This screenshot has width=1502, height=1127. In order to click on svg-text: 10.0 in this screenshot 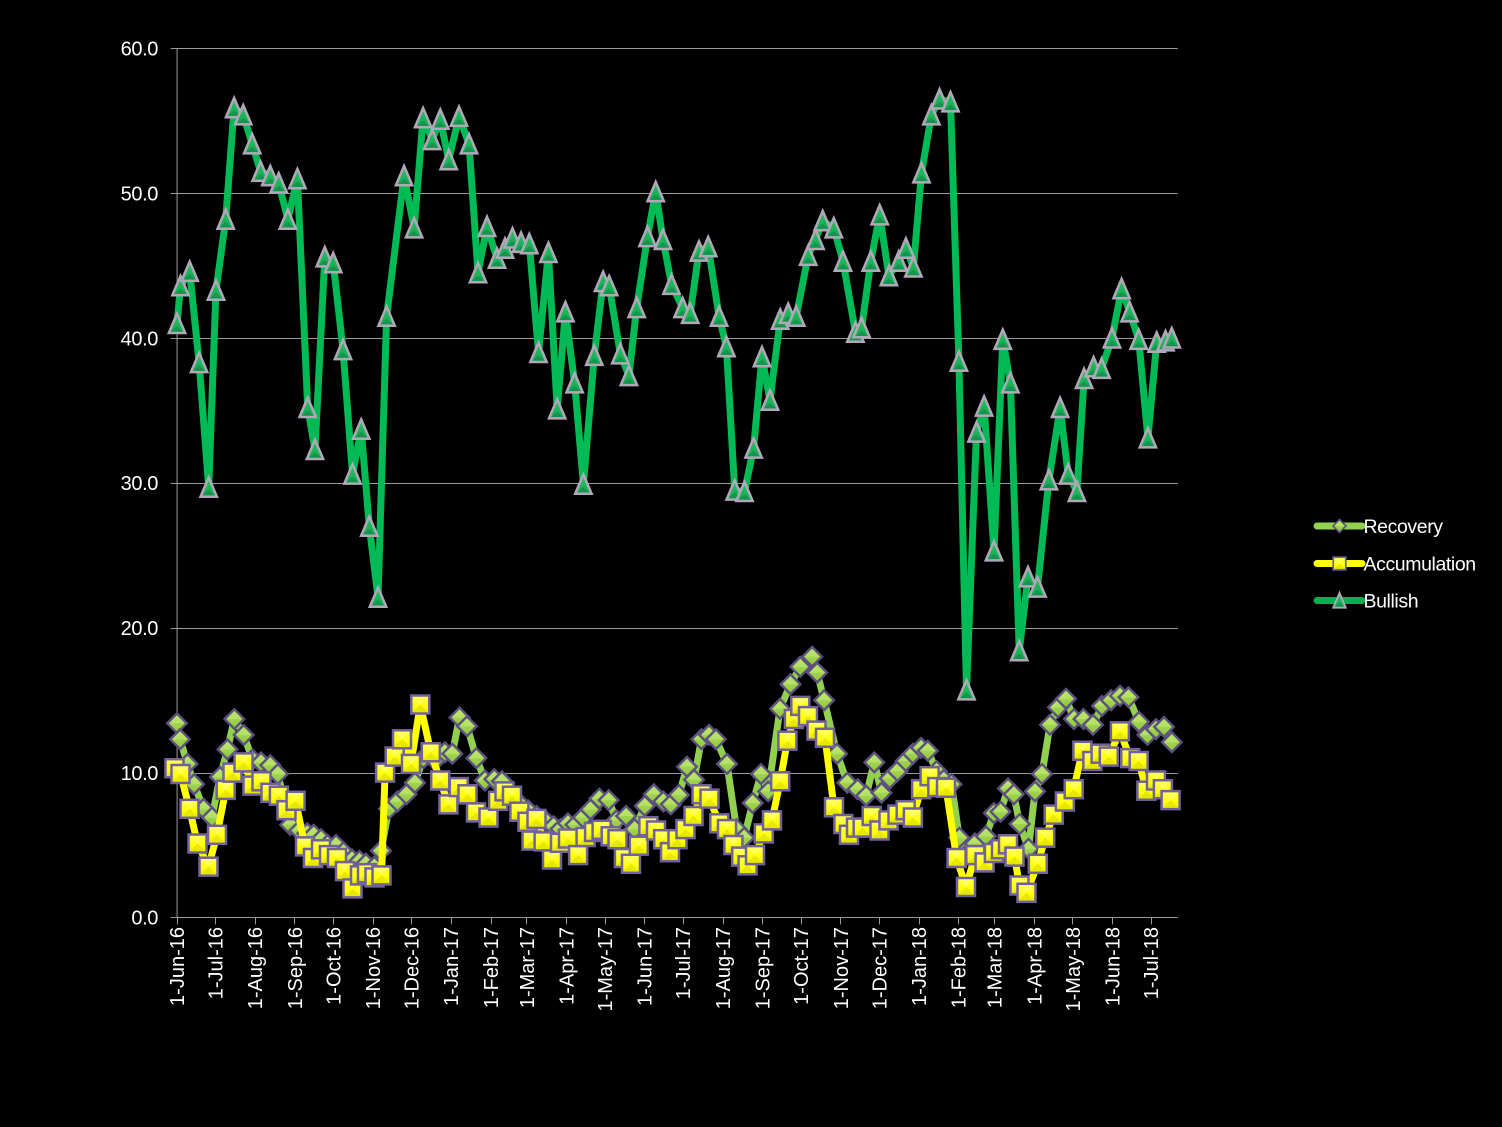, I will do `click(140, 774)`.